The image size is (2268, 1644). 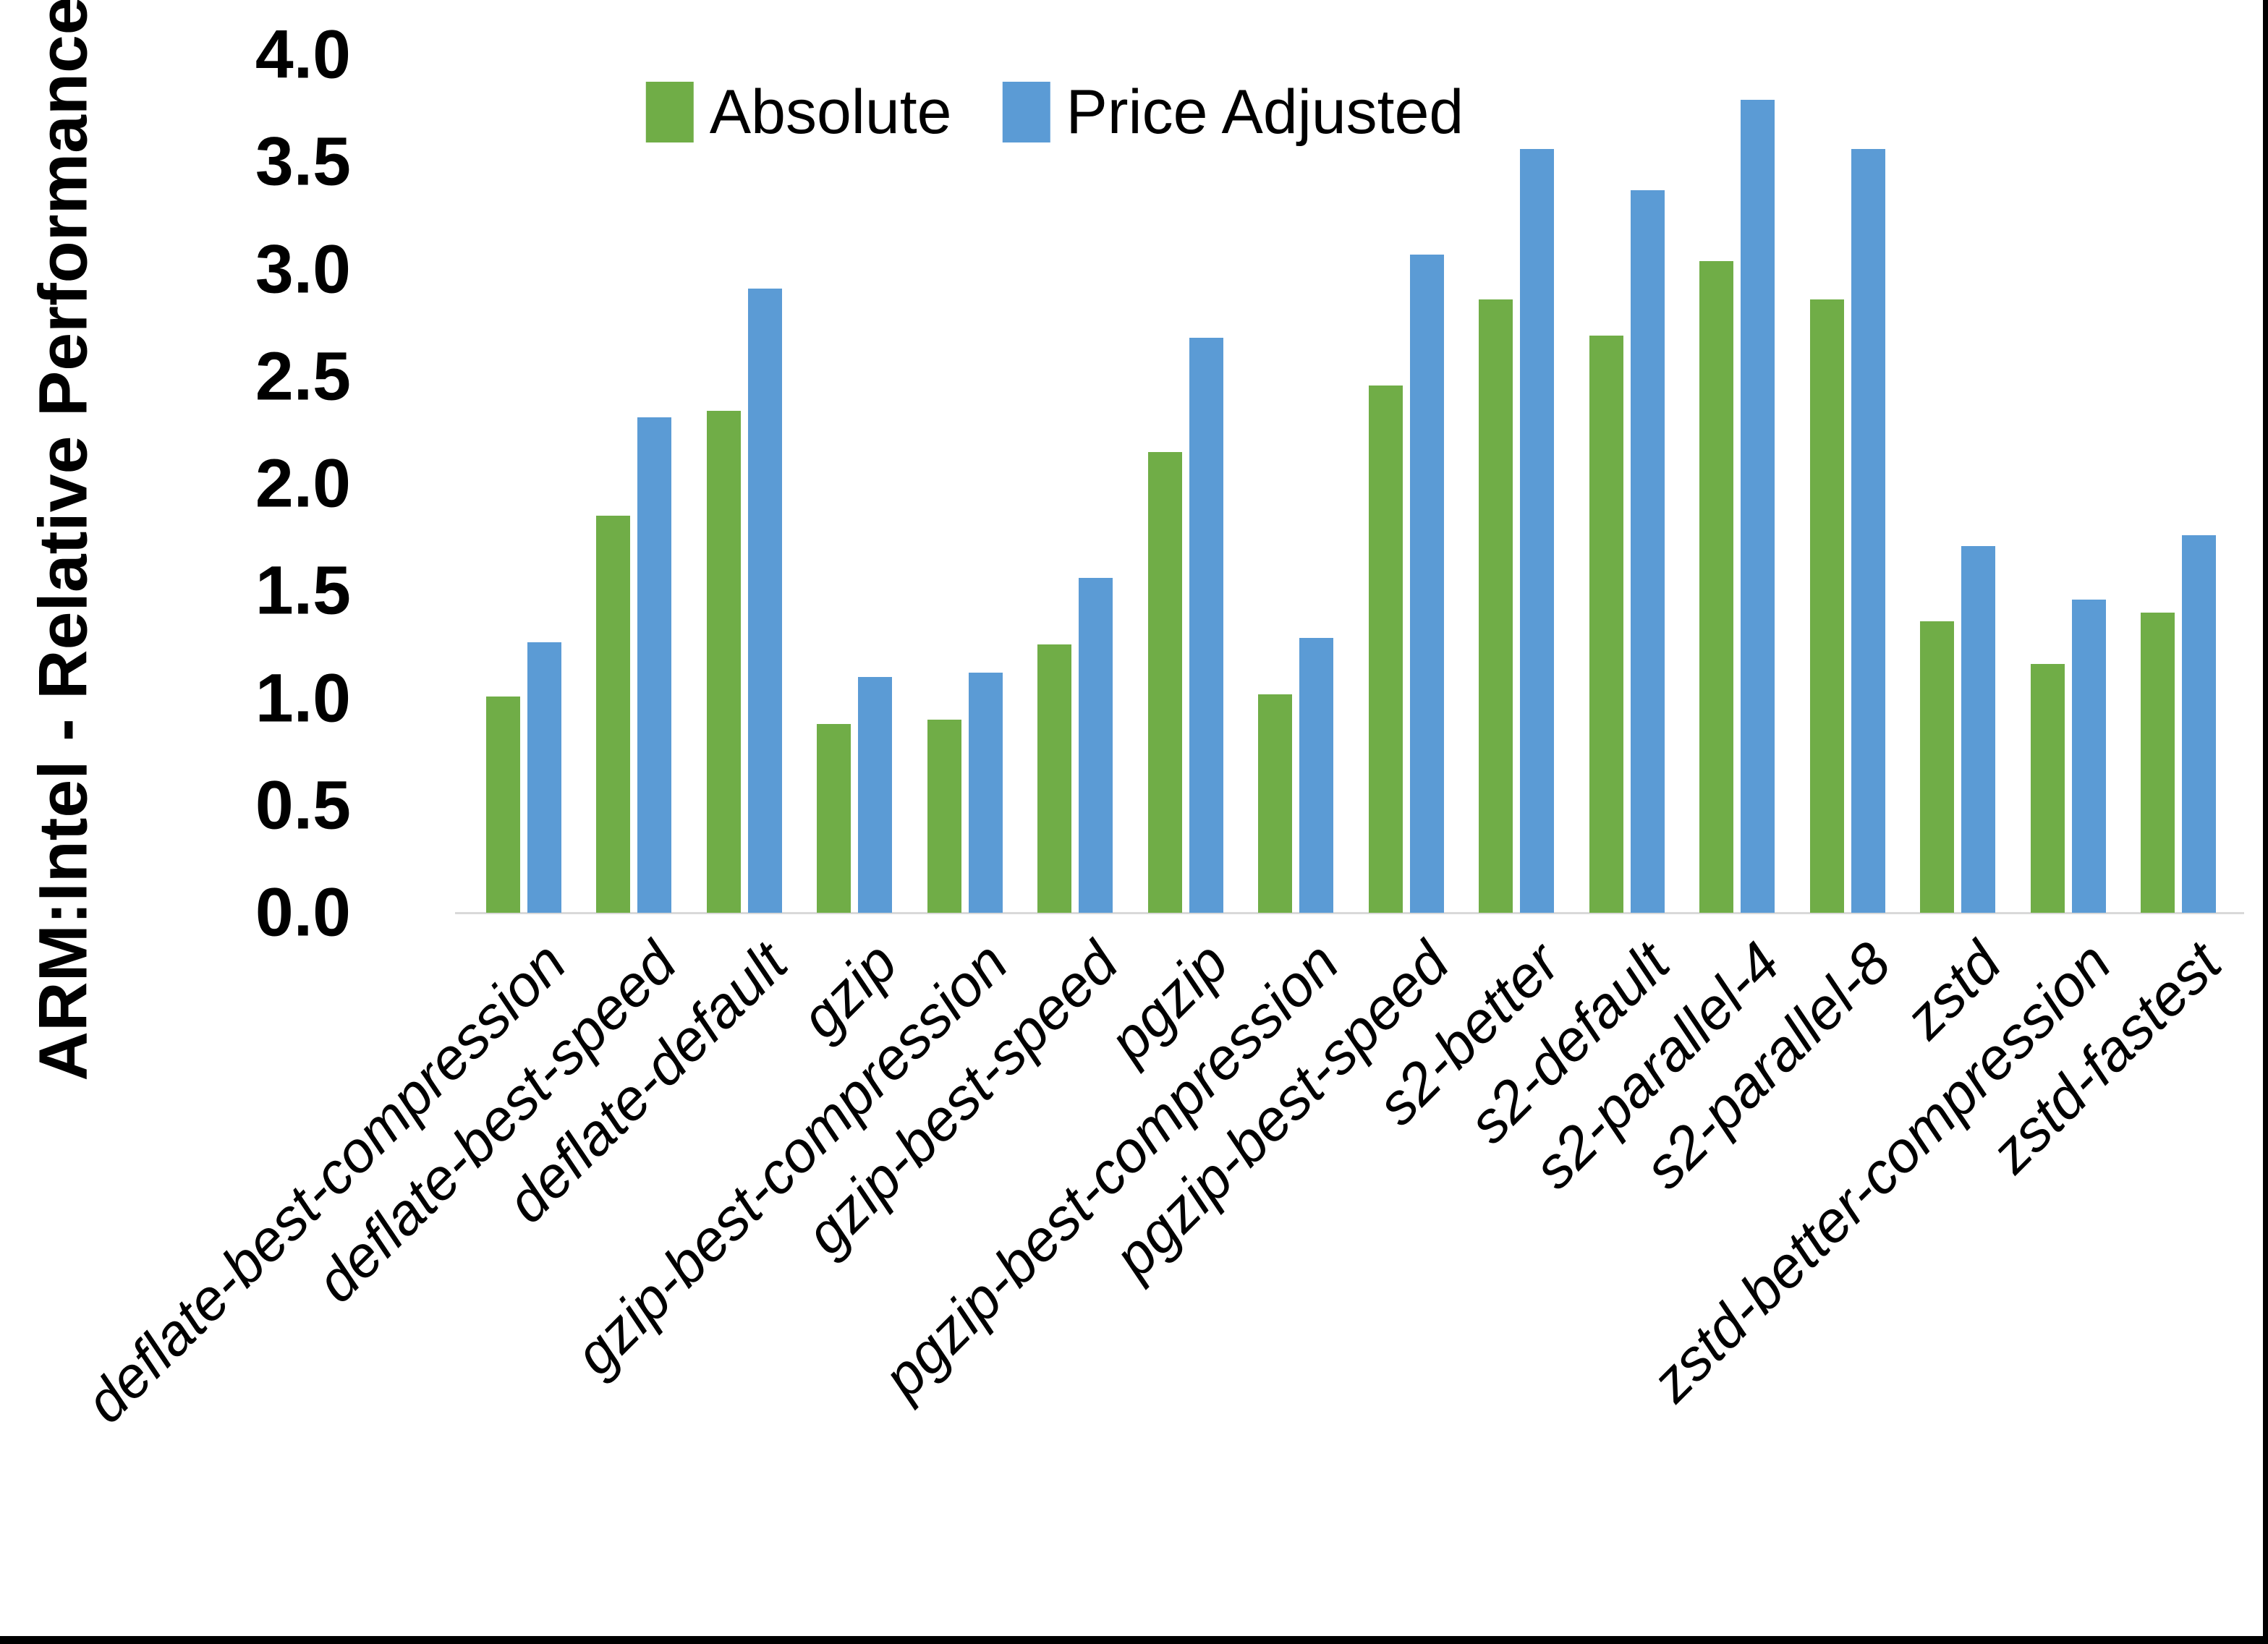 I want to click on bar-s2-parallel-4-price-adjusted, so click(x=1758, y=506).